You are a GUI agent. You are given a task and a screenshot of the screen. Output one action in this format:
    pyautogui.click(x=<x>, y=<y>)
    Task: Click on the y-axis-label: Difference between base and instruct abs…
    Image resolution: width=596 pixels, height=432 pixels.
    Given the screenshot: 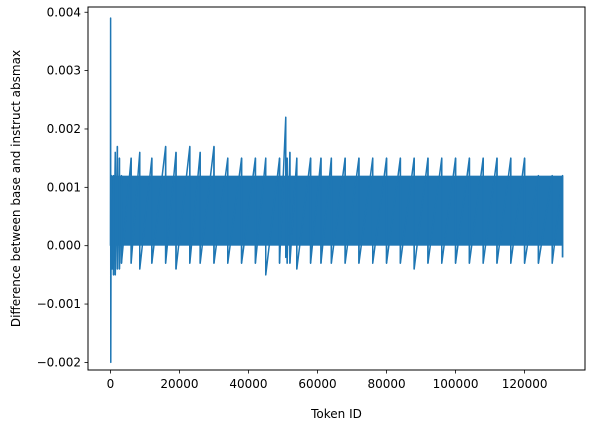 What is the action you would take?
    pyautogui.click(x=16, y=188)
    